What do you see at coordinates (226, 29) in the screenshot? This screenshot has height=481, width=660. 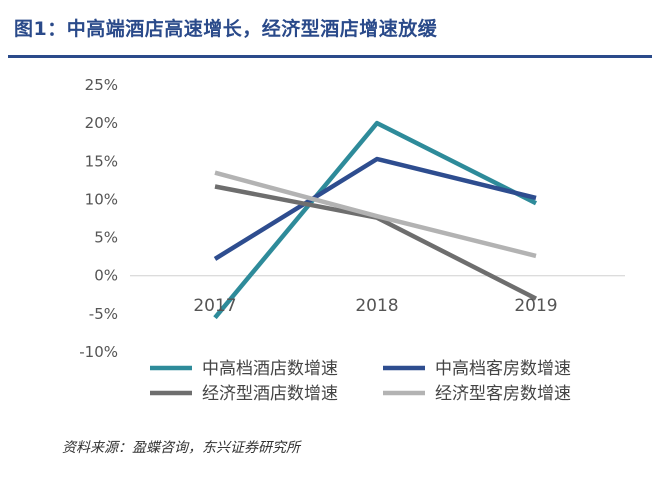 I see `chart-title: 图1：中高端酒店高速增长，经济型酒店增速放缓` at bounding box center [226, 29].